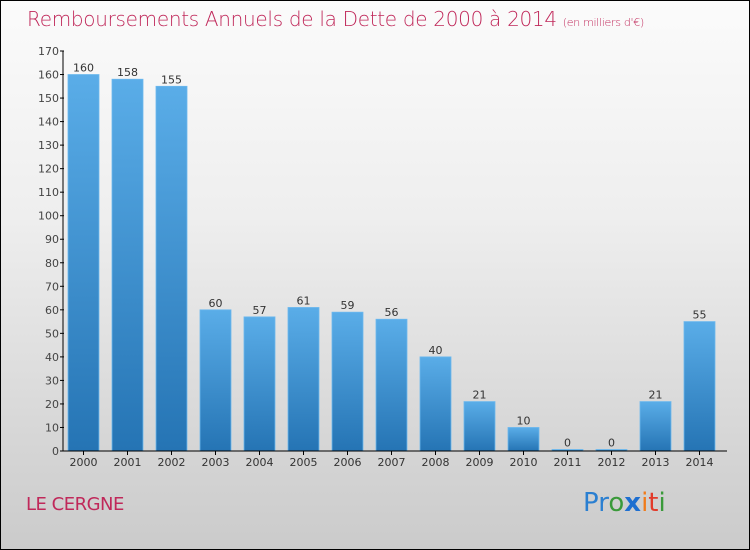  What do you see at coordinates (700, 315) in the screenshot?
I see `bar-value-label: 55` at bounding box center [700, 315].